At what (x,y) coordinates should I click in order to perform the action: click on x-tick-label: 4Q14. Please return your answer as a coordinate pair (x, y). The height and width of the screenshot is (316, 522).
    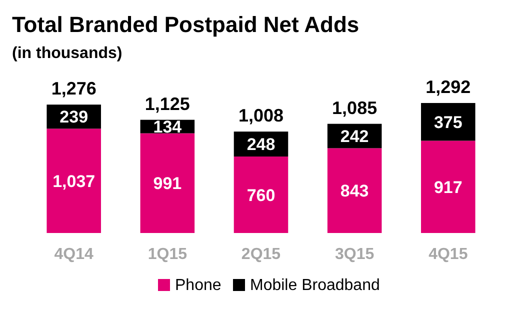
    Looking at the image, I should click on (74, 254).